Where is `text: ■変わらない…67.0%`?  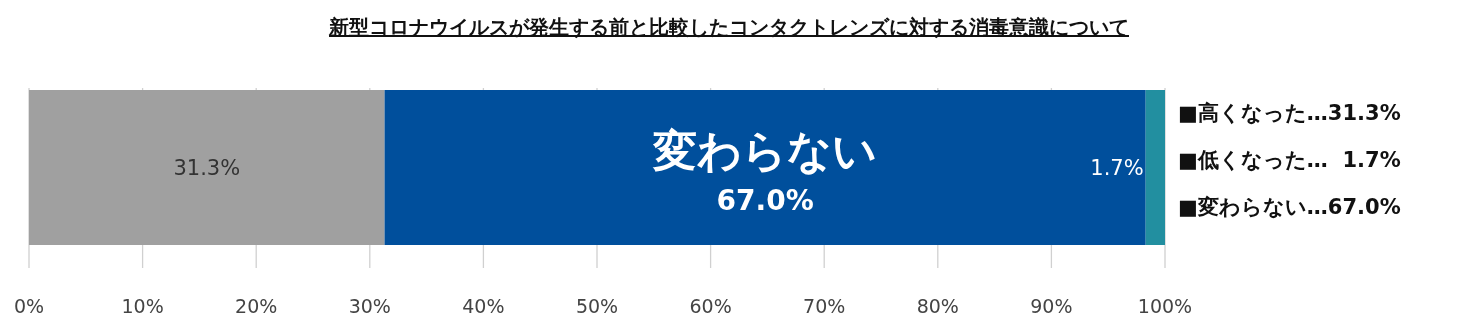 text: ■変わらない…67.0% is located at coordinates (1289, 207).